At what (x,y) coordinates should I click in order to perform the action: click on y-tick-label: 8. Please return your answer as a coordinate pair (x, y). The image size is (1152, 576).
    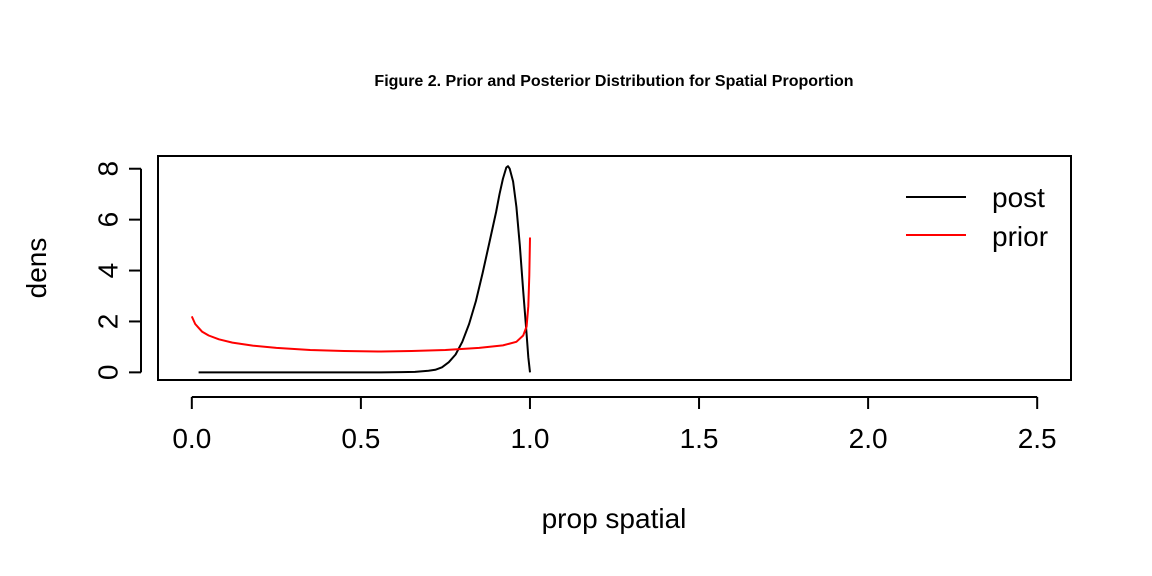
    Looking at the image, I should click on (107, 169).